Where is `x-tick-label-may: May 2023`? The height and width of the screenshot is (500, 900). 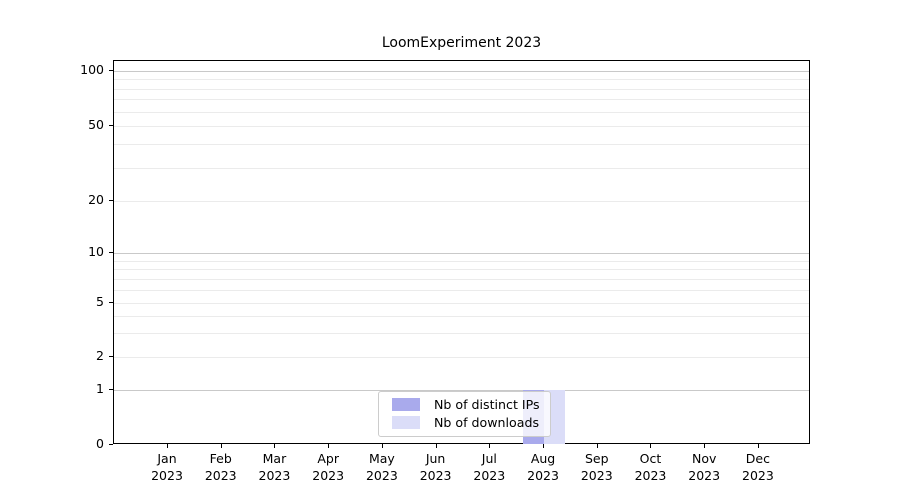
x-tick-label-may: May 2023 is located at coordinates (381, 467).